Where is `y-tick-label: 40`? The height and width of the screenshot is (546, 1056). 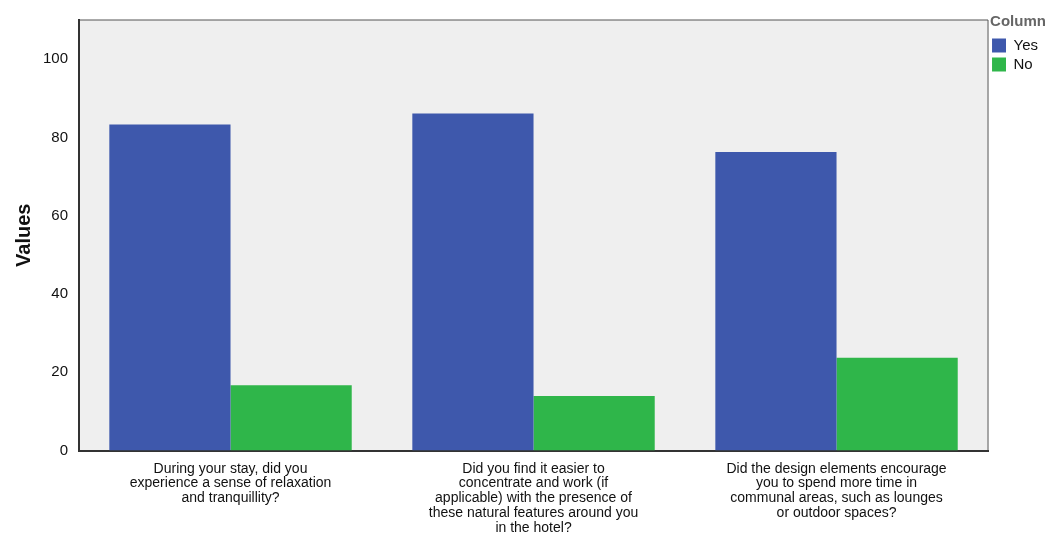
y-tick-label: 40 is located at coordinates (60, 293).